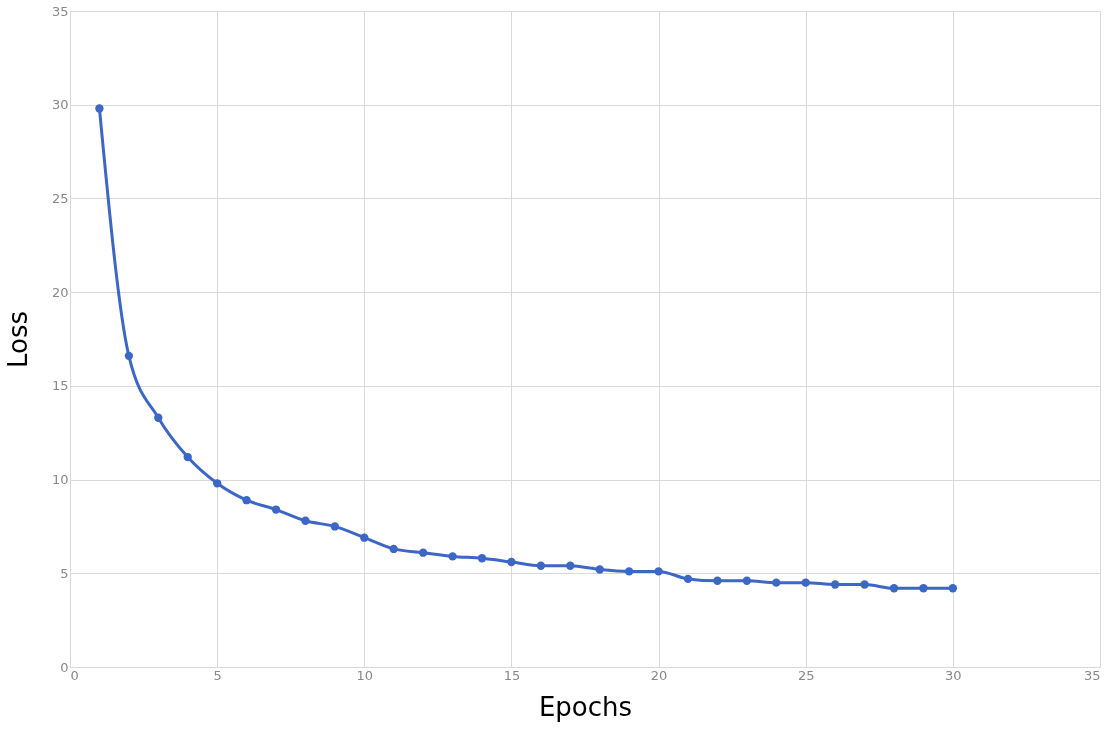  What do you see at coordinates (64, 573) in the screenshot?
I see `y-tick-label: 5` at bounding box center [64, 573].